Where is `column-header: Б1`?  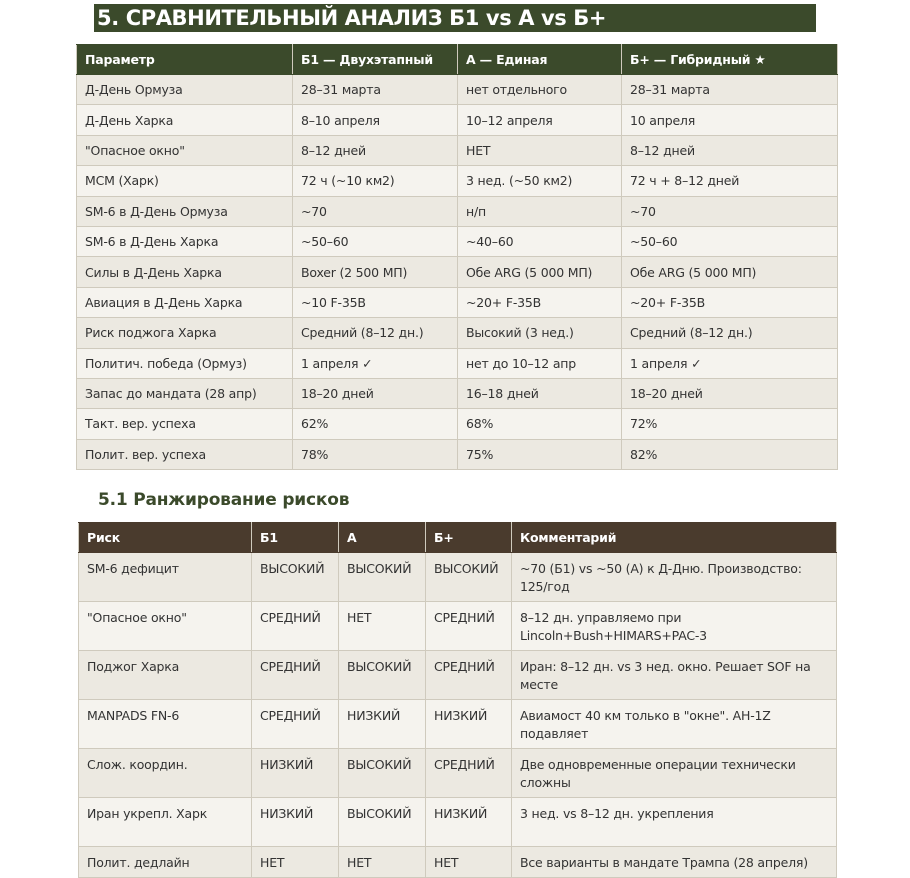 column-header: Б1 is located at coordinates (295, 537).